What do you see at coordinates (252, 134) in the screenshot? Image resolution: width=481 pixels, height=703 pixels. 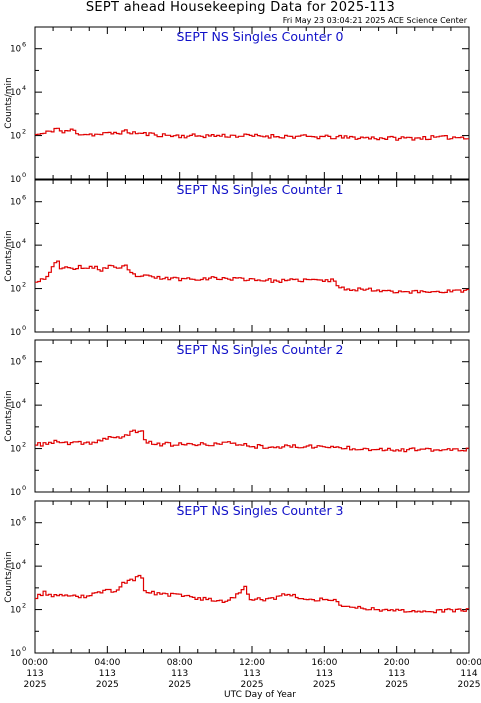 I see `panel-0-series-line` at bounding box center [252, 134].